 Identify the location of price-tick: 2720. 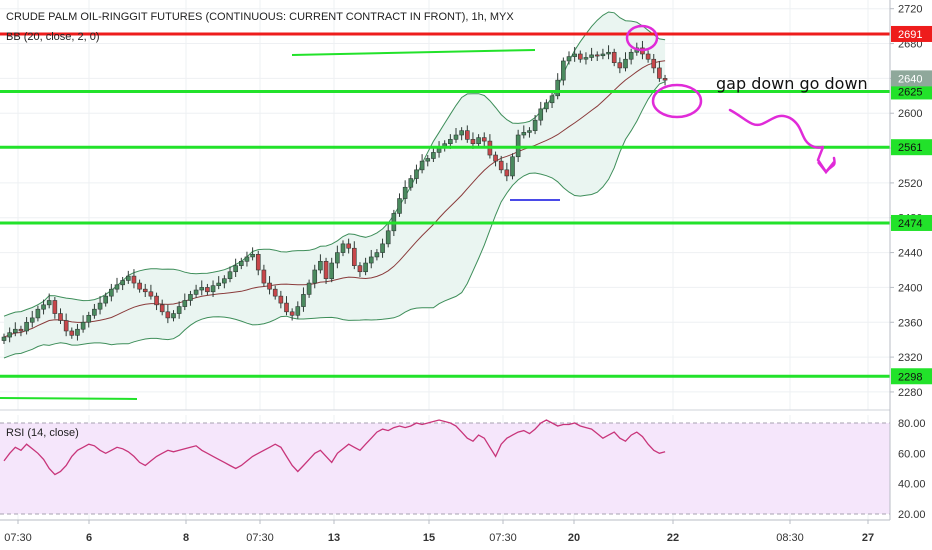
(910, 10).